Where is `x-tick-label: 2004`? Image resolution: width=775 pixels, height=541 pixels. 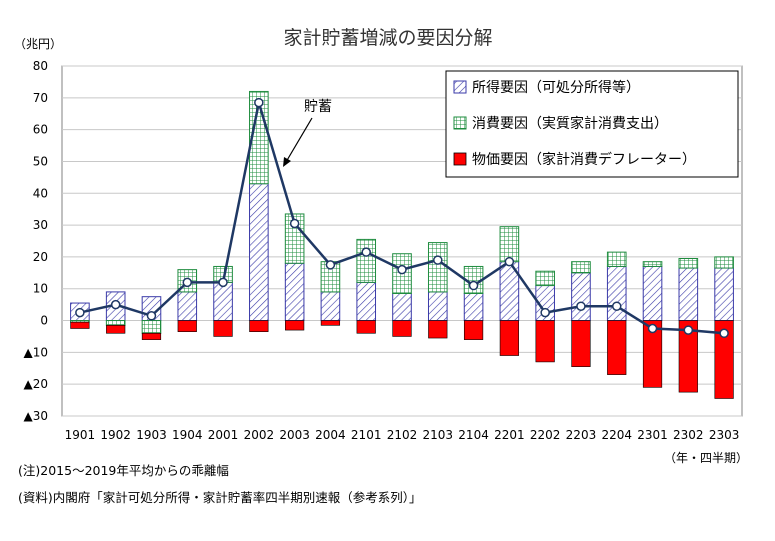
x-tick-label: 2004 is located at coordinates (330, 435).